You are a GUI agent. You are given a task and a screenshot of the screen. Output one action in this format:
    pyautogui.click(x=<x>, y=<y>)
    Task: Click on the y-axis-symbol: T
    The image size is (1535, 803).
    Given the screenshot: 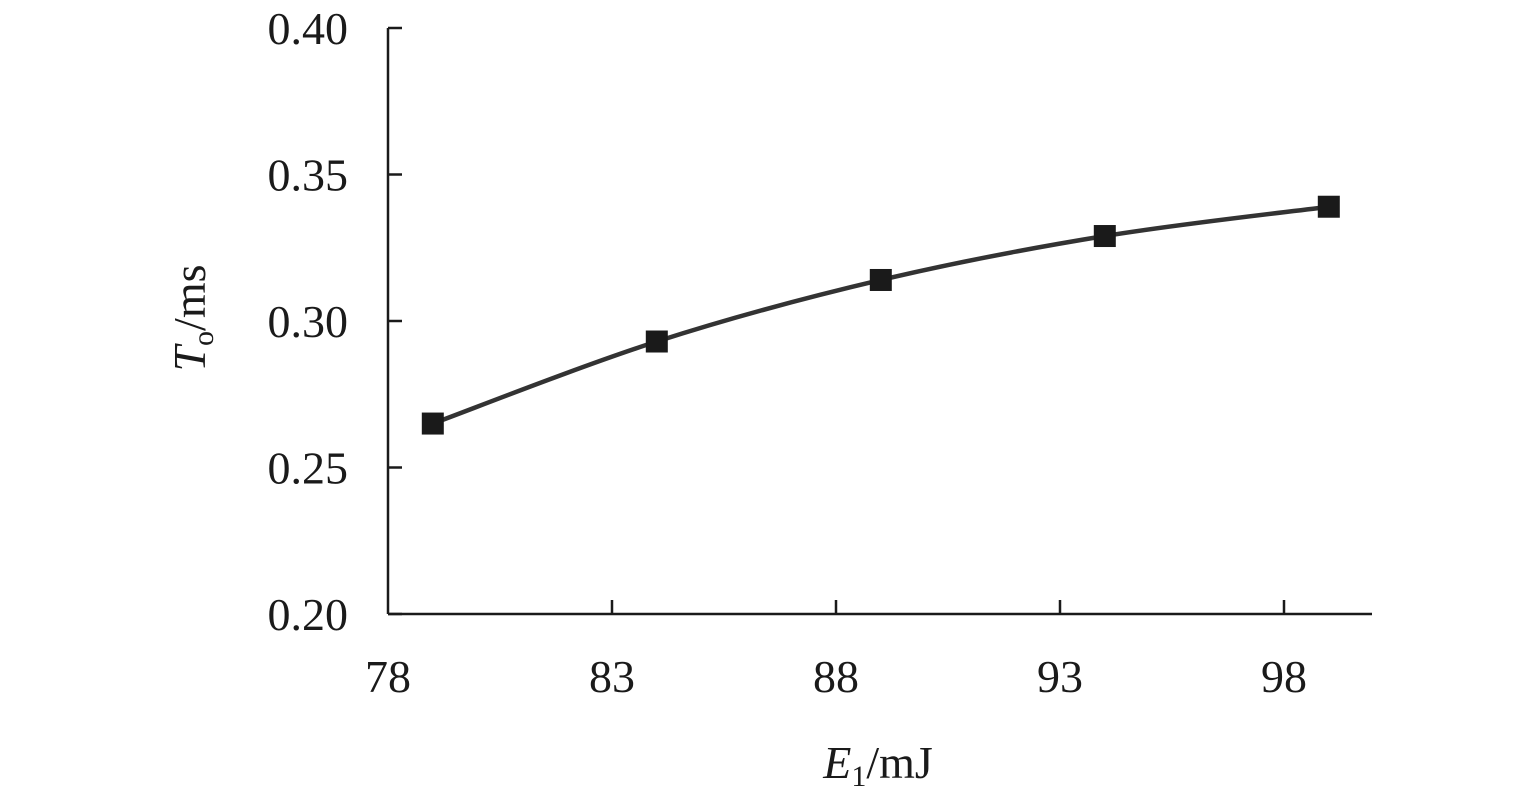 What is the action you would take?
    pyautogui.click(x=189, y=357)
    